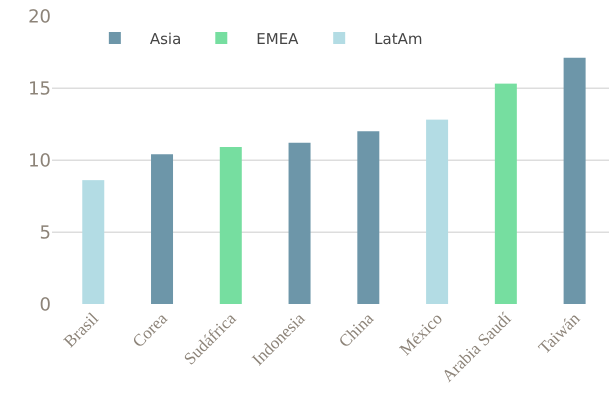 The image size is (611, 409). Describe the element at coordinates (166, 39) in the screenshot. I see `legend-label: Asia` at that location.